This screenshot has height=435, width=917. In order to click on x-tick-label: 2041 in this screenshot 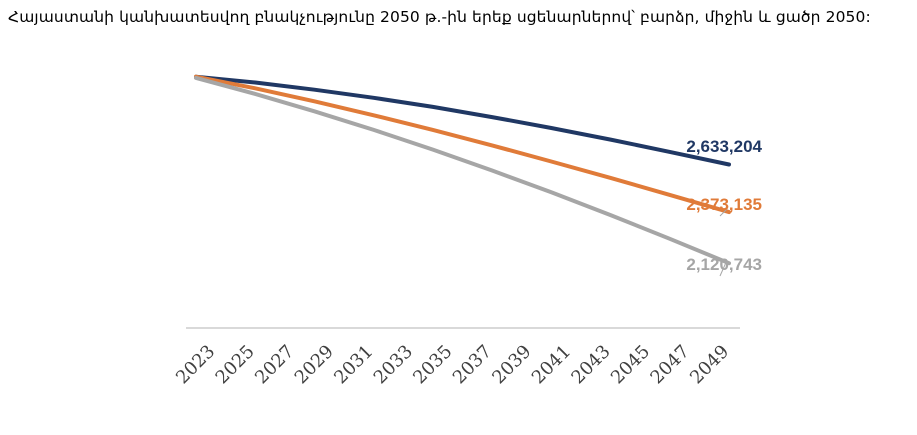, I will do `click(551, 364)`.